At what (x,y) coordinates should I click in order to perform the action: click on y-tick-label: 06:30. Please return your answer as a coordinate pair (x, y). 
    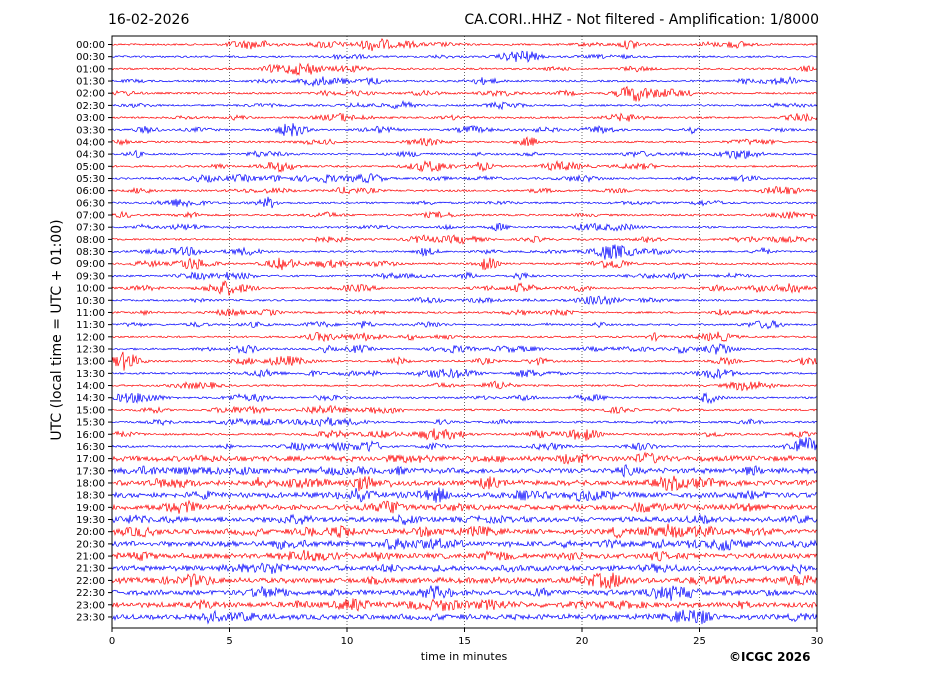
    Looking at the image, I should click on (90, 203).